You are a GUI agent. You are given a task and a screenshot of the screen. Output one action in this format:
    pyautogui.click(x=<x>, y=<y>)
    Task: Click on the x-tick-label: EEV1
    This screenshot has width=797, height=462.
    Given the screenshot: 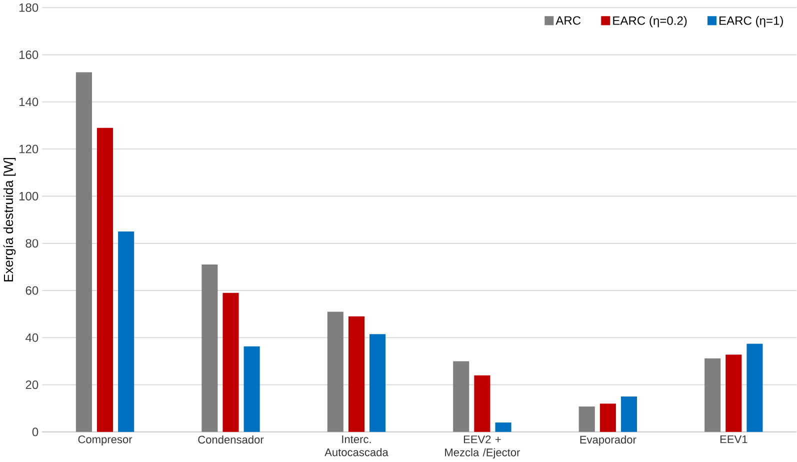 What is the action you would take?
    pyautogui.click(x=734, y=440)
    